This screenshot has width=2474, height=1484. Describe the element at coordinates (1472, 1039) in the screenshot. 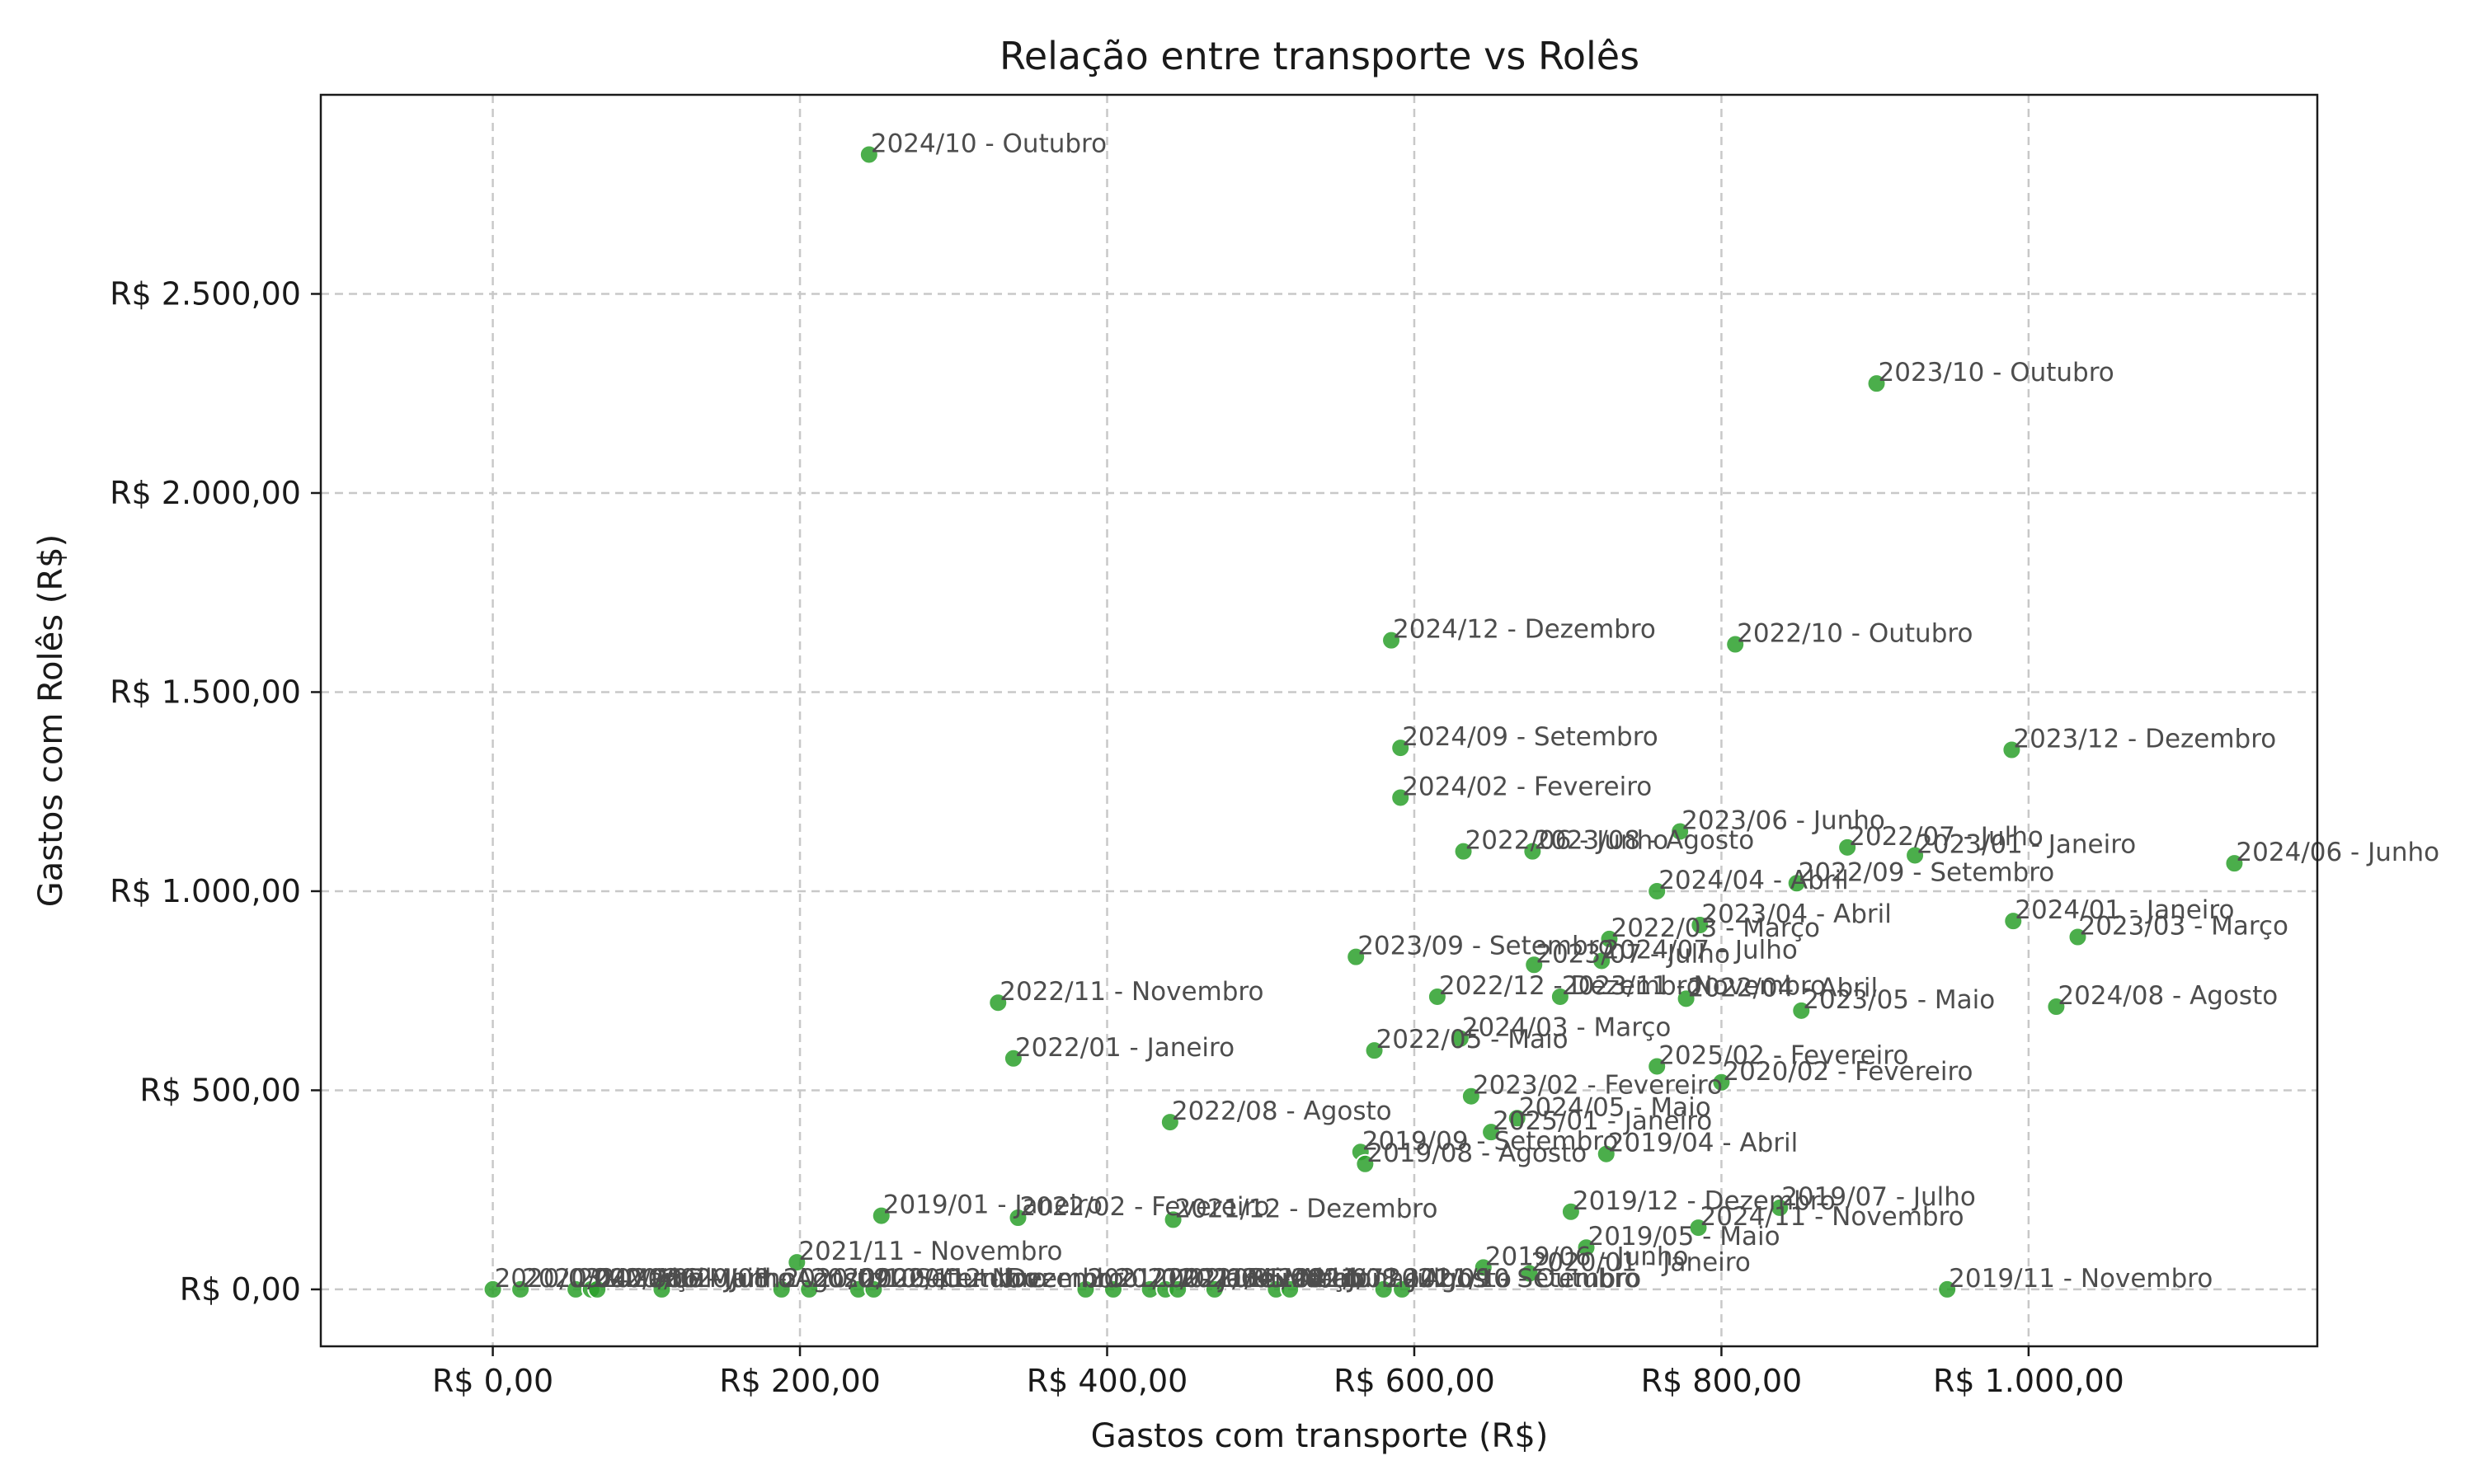

I see `point-label: 2022/05 - Maio` at that location.